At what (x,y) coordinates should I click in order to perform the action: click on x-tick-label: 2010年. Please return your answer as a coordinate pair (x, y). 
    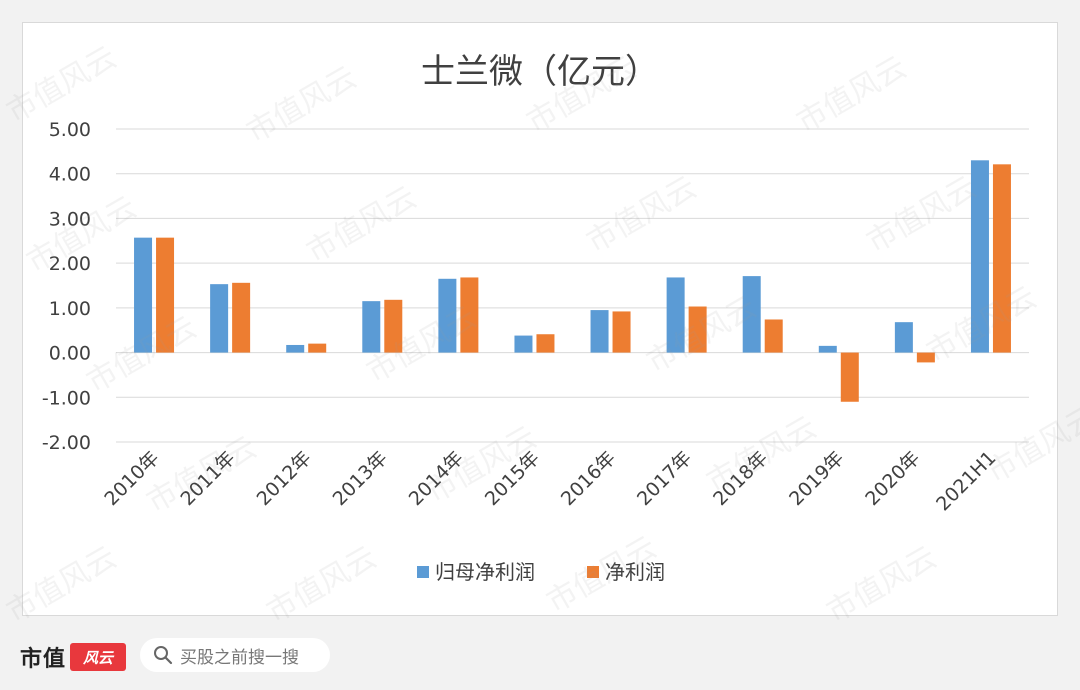
    Looking at the image, I should click on (131, 478).